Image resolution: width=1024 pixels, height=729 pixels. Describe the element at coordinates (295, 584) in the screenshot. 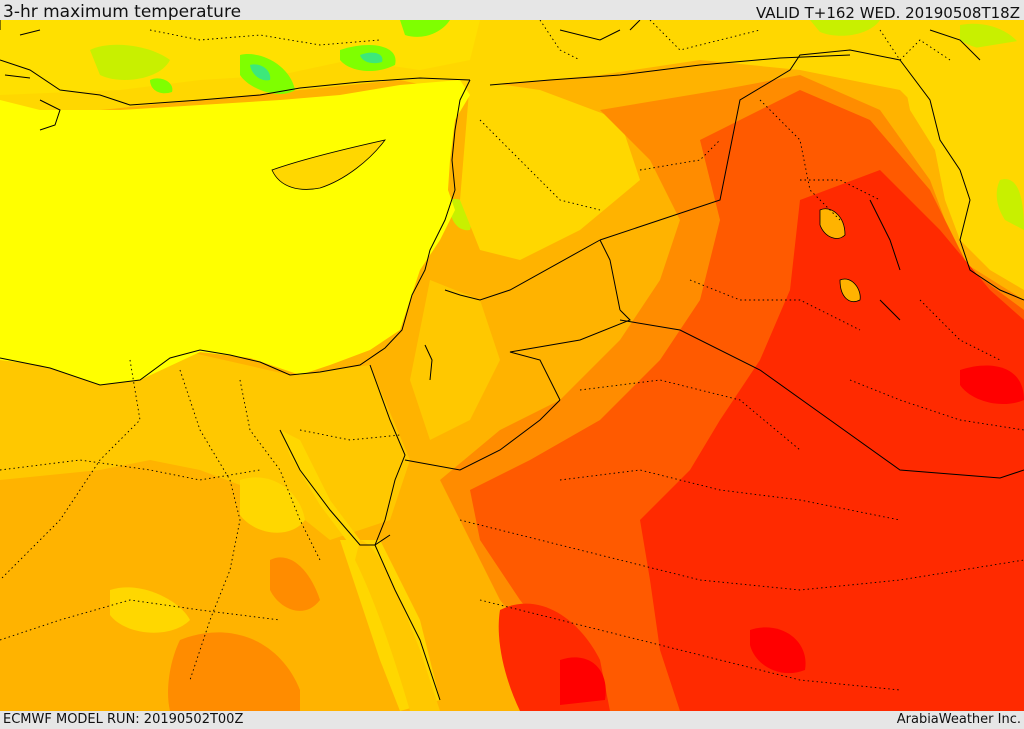

I see `orange-sinai-south` at that location.